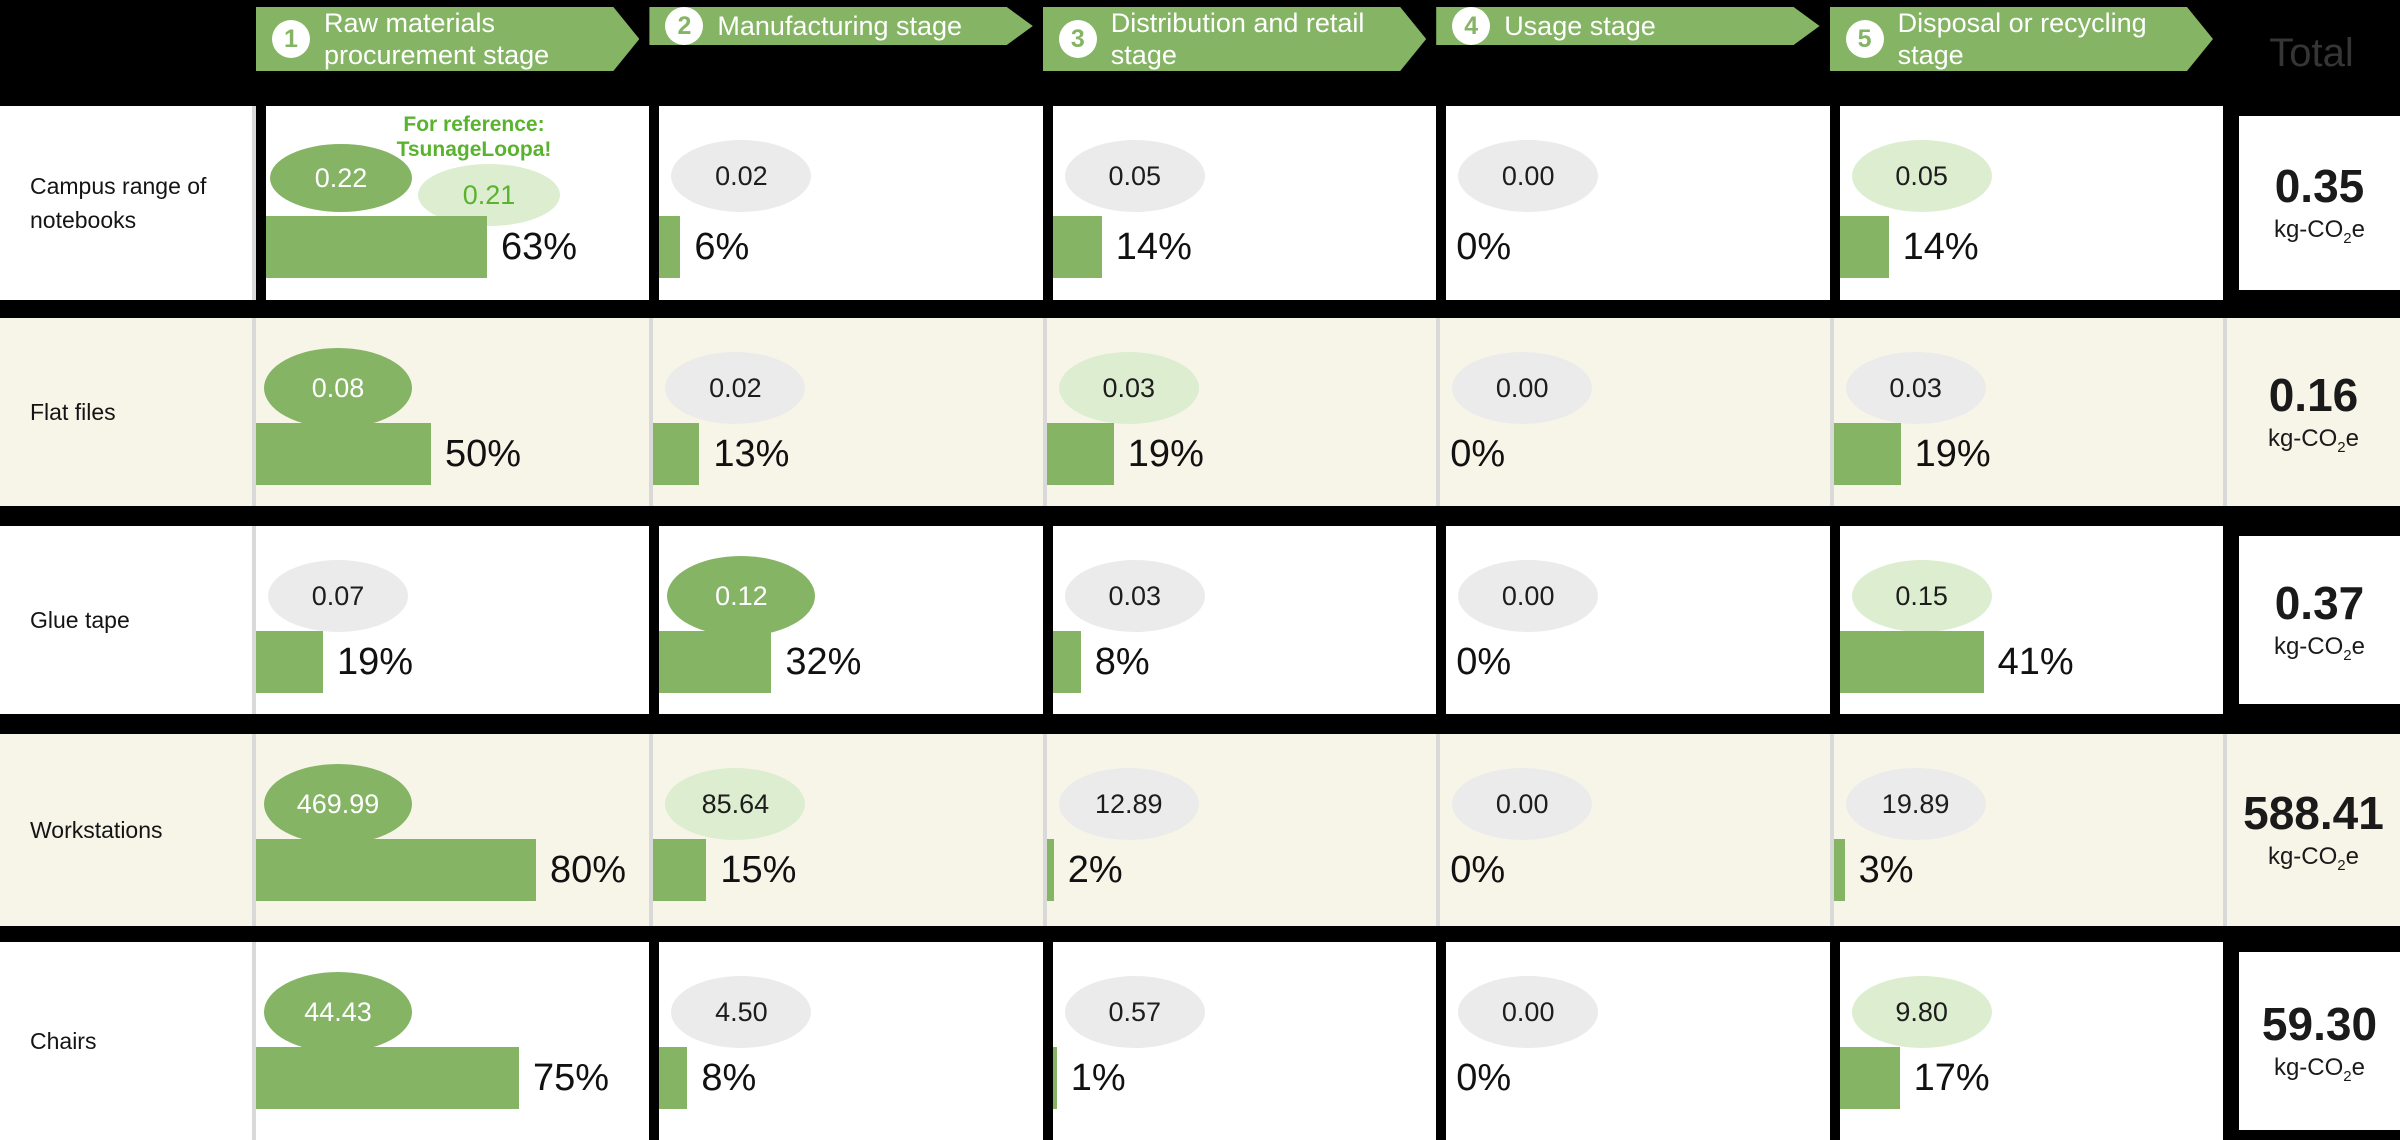  What do you see at coordinates (338, 596) in the screenshot?
I see `value-badge: 0.07` at bounding box center [338, 596].